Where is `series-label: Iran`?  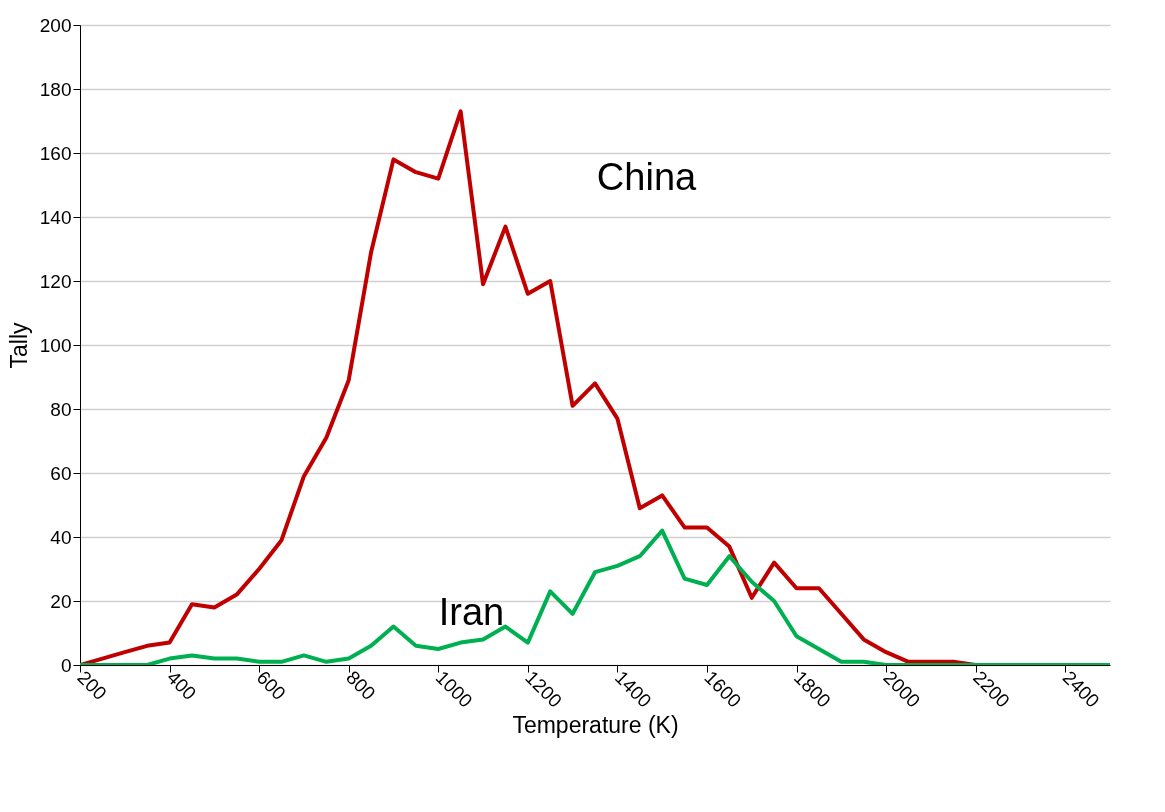 series-label: Iran is located at coordinates (471, 611).